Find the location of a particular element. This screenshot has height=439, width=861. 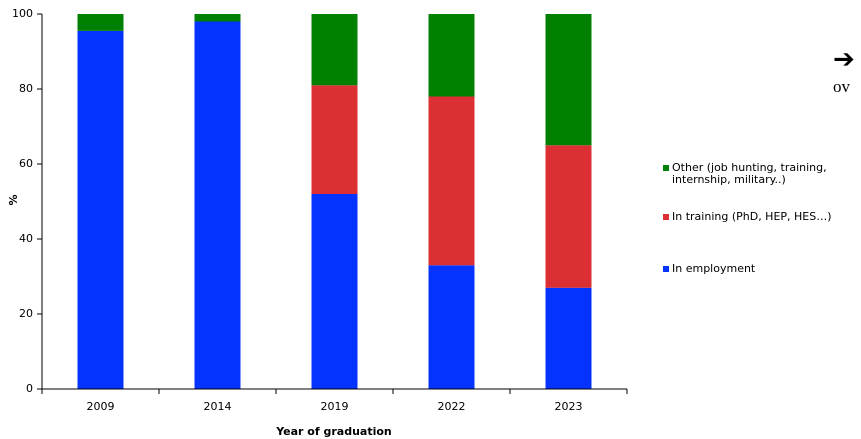

y-tick-label: 20 is located at coordinates (26, 313).